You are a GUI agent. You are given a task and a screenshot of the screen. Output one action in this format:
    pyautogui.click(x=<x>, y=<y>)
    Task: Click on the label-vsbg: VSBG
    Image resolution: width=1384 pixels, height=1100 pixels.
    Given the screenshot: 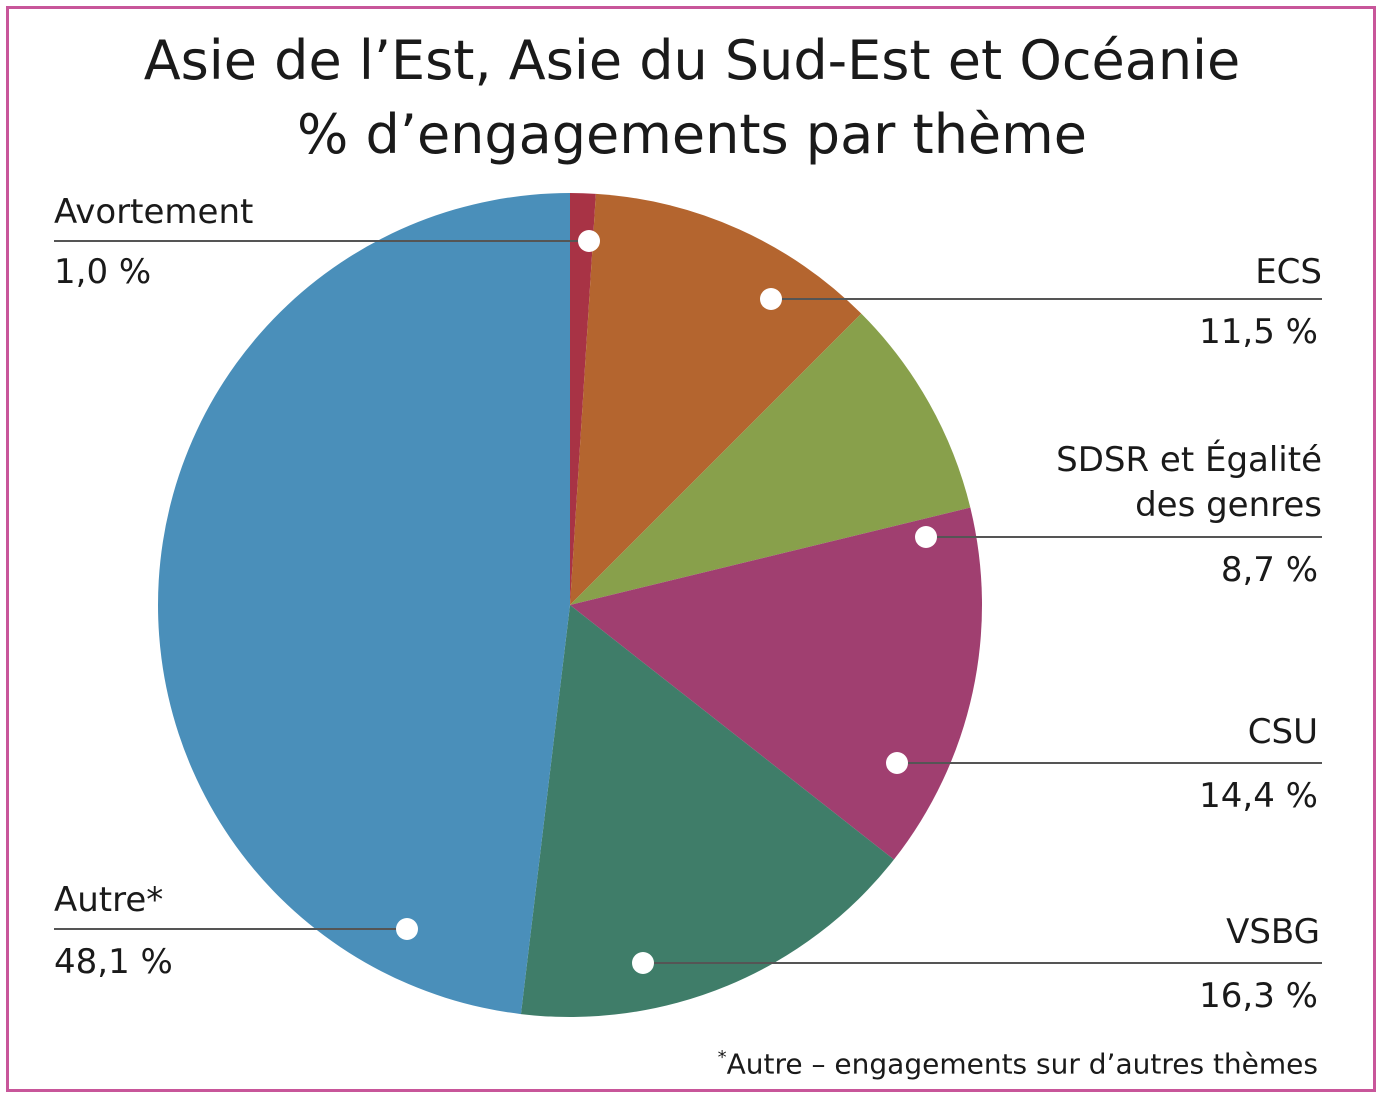 What is the action you would take?
    pyautogui.click(x=1273, y=932)
    